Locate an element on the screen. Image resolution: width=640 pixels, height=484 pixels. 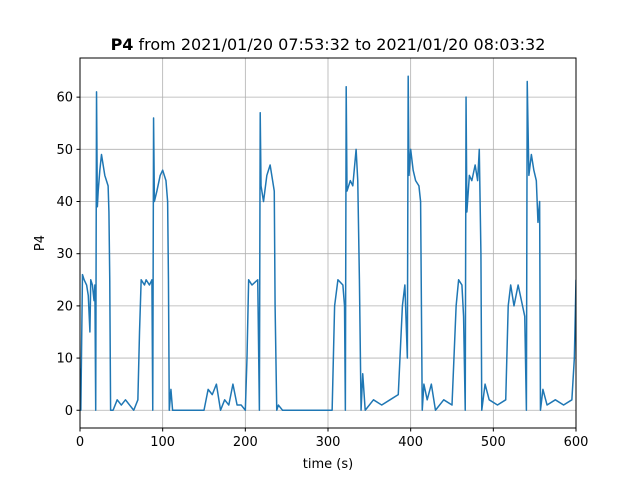
x-tick-label: 100 is located at coordinates (162, 442).